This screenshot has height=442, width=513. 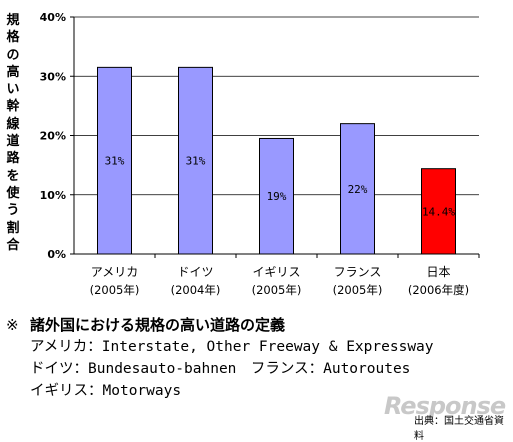 What do you see at coordinates (276, 272) in the screenshot?
I see `category-label: イギリス` at bounding box center [276, 272].